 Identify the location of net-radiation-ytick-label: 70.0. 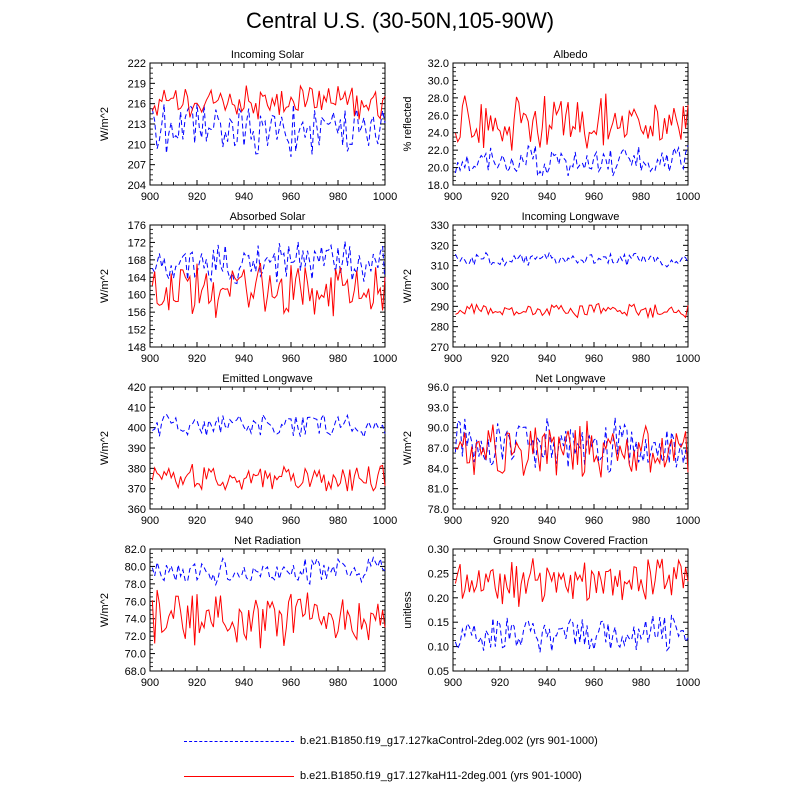
(135, 655).